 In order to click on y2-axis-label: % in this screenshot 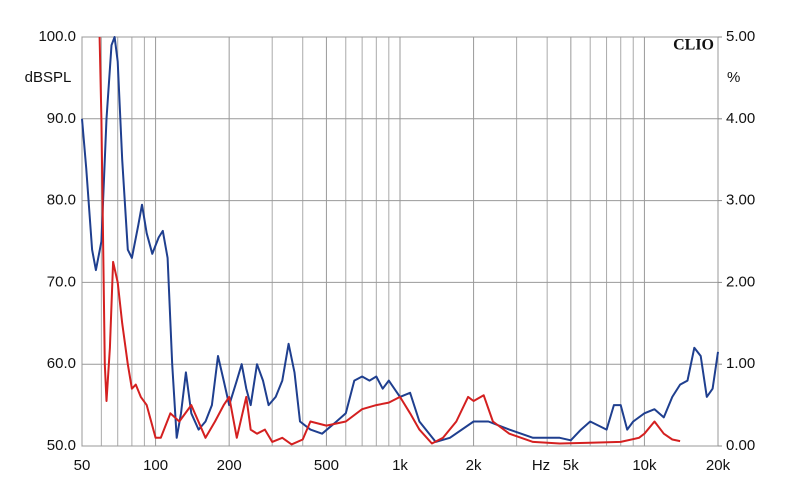, I will do `click(733, 77)`.